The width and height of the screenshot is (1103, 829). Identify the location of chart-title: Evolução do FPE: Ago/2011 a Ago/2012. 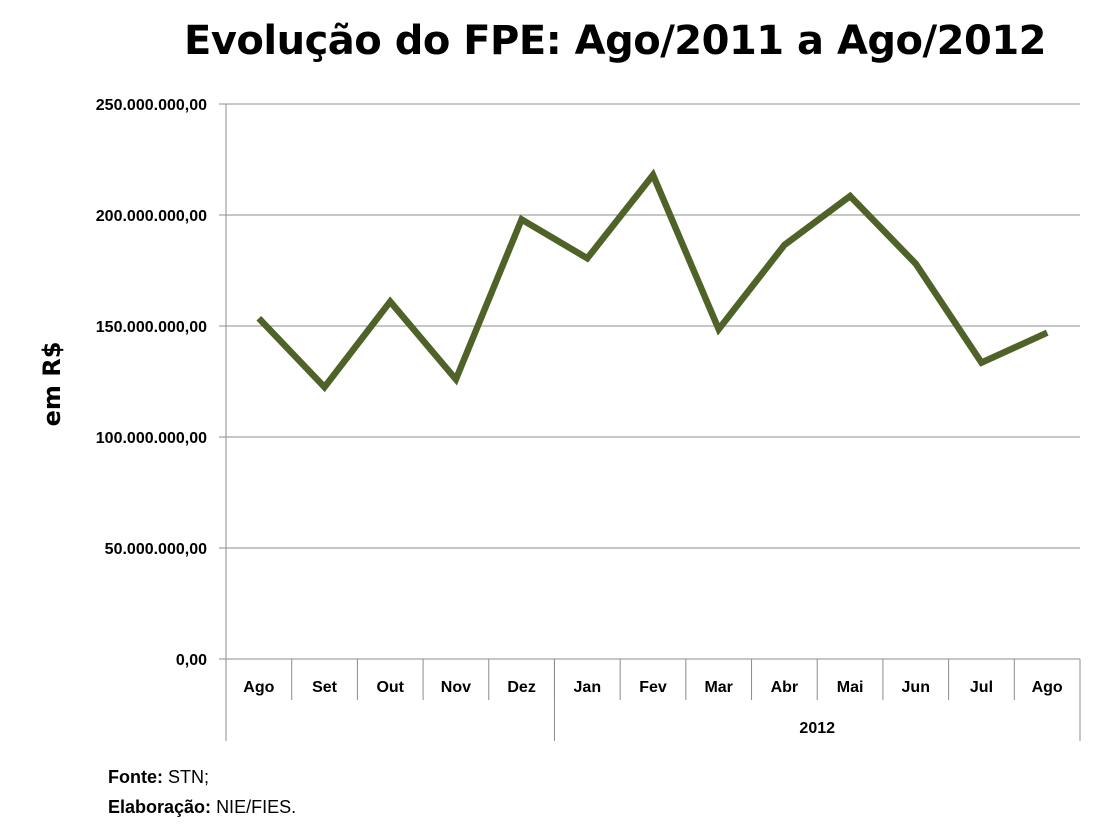
(615, 41).